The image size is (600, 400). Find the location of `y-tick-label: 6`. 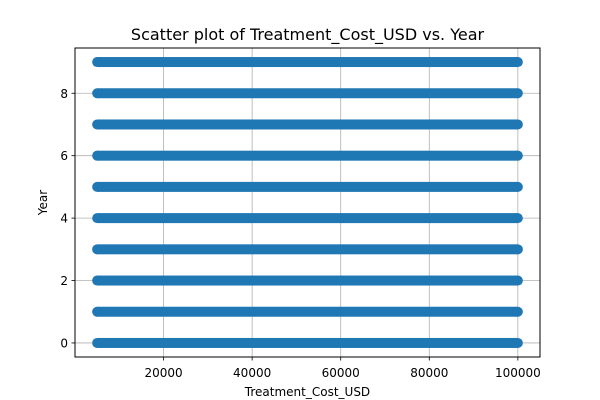

y-tick-label: 6 is located at coordinates (64, 156).